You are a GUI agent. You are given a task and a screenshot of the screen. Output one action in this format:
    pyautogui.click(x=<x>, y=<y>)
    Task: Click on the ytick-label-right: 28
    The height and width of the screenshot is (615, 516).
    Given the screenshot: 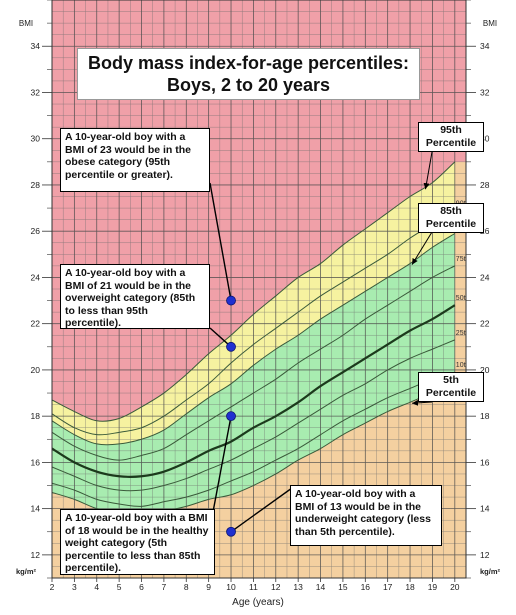 What is the action you would take?
    pyautogui.click(x=485, y=185)
    